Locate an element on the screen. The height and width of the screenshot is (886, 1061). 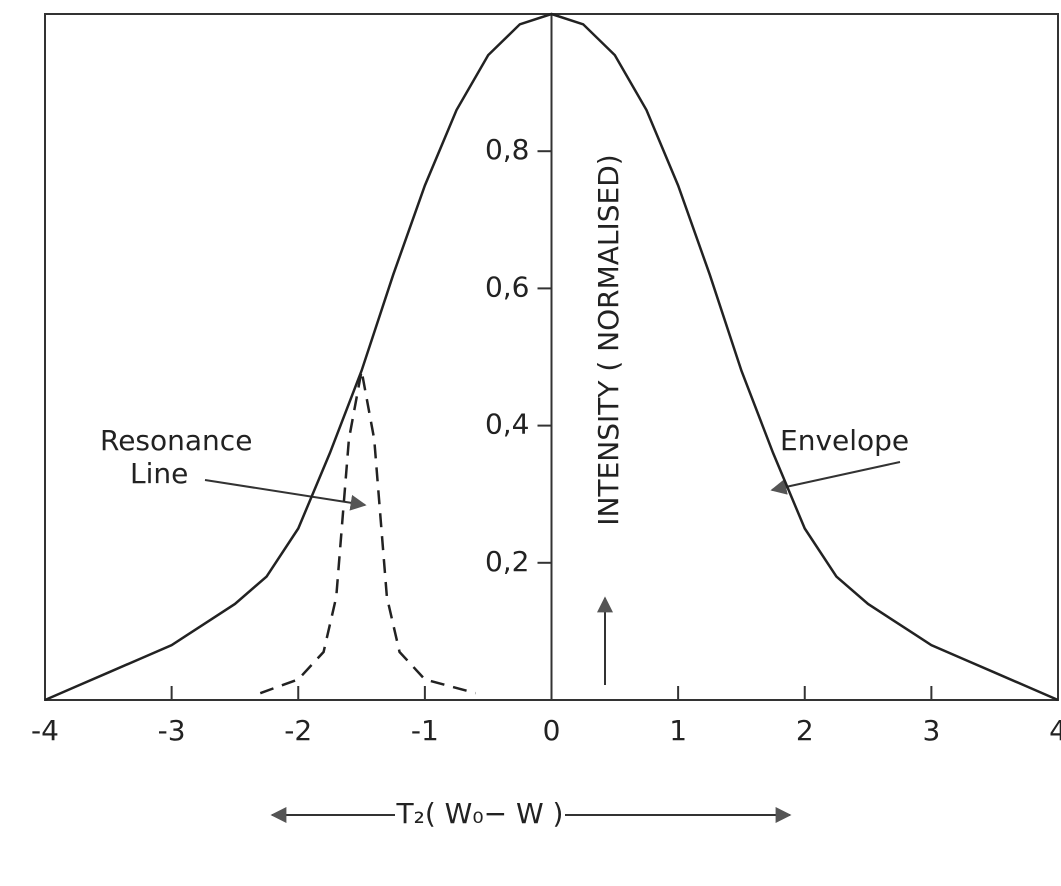
annotation: Line is located at coordinates (159, 473).